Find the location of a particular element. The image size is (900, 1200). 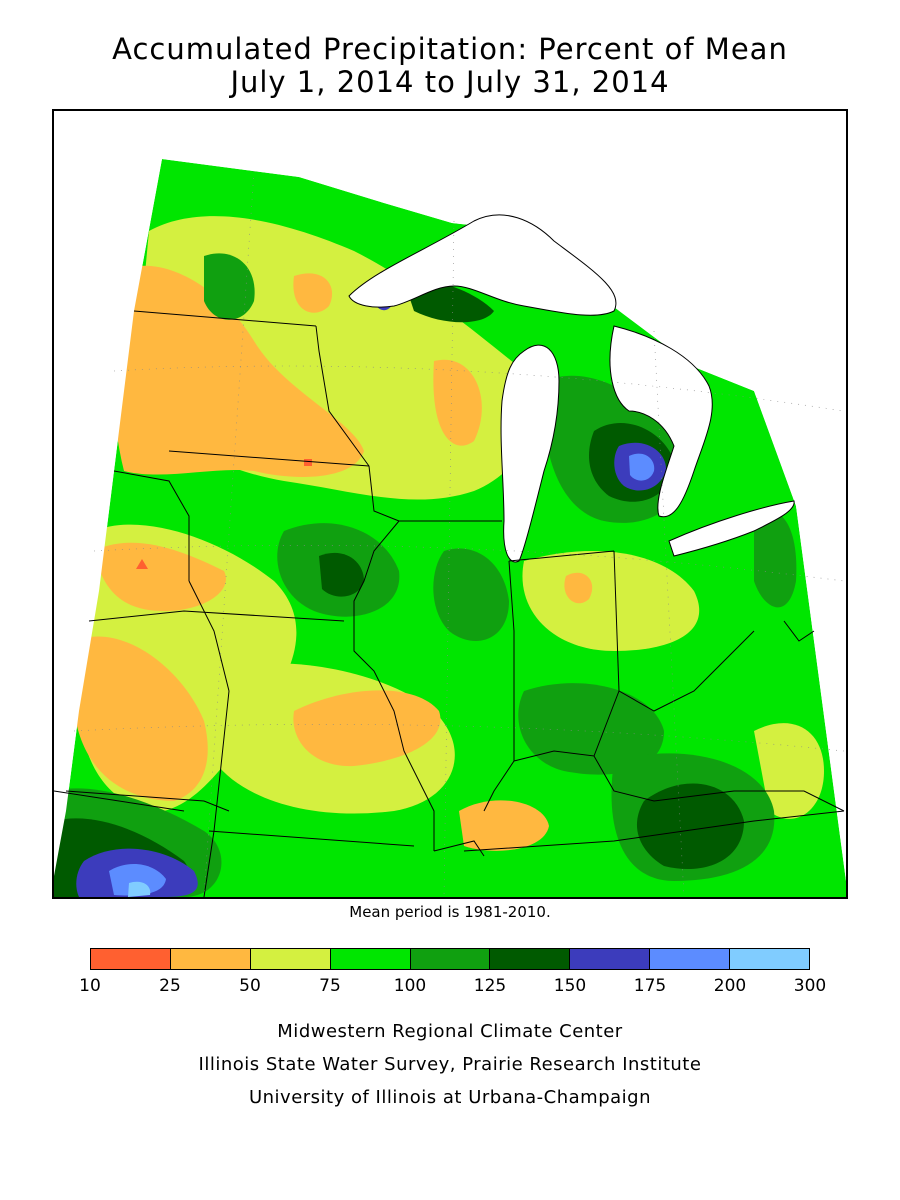

zone-25-50-wi is located at coordinates (457, 402).